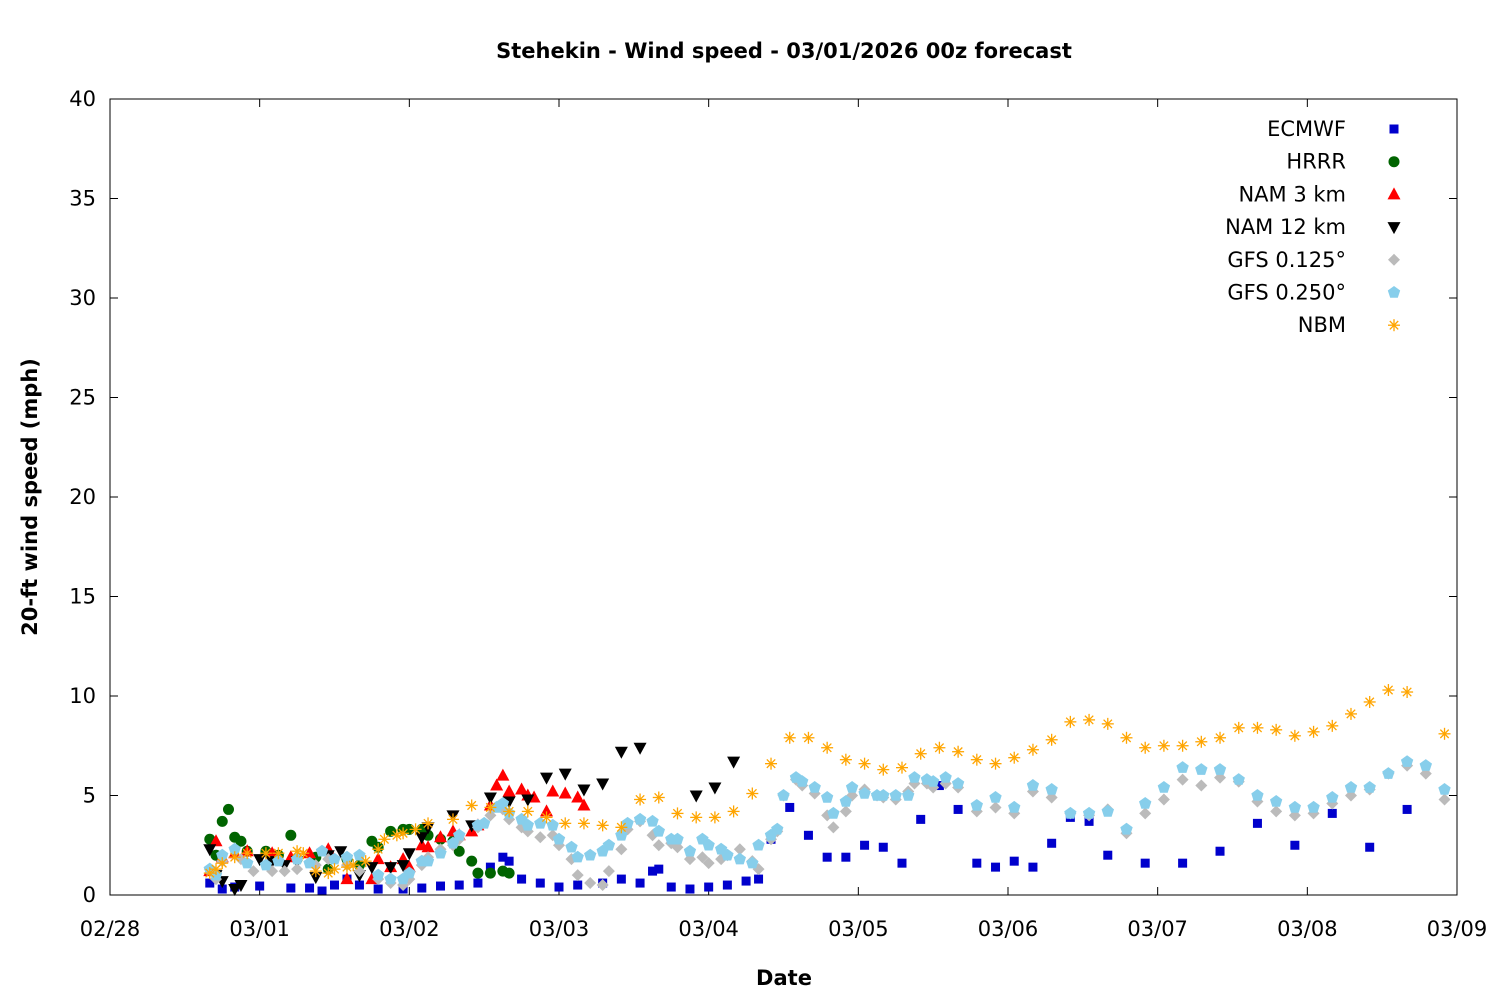 The width and height of the screenshot is (1500, 1000). I want to click on x-tick-label: 03/01, so click(259, 929).